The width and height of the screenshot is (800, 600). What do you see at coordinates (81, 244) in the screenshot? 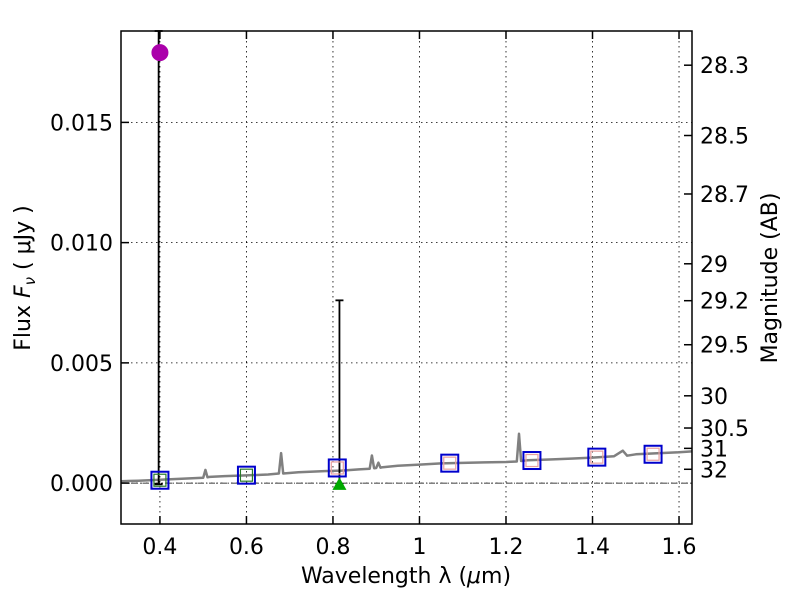
I see `y-tick-label: 0.010` at bounding box center [81, 244].